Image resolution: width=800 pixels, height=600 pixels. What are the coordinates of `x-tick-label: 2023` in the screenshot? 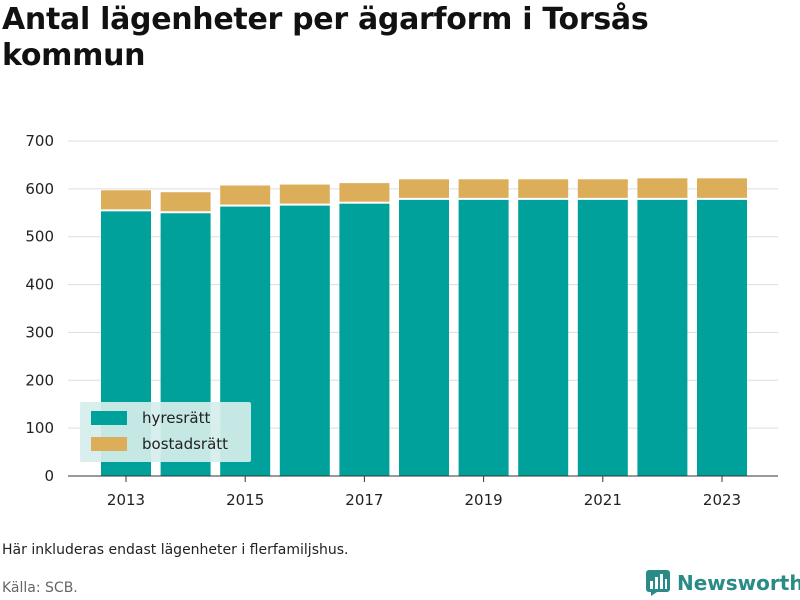 It's located at (722, 500).